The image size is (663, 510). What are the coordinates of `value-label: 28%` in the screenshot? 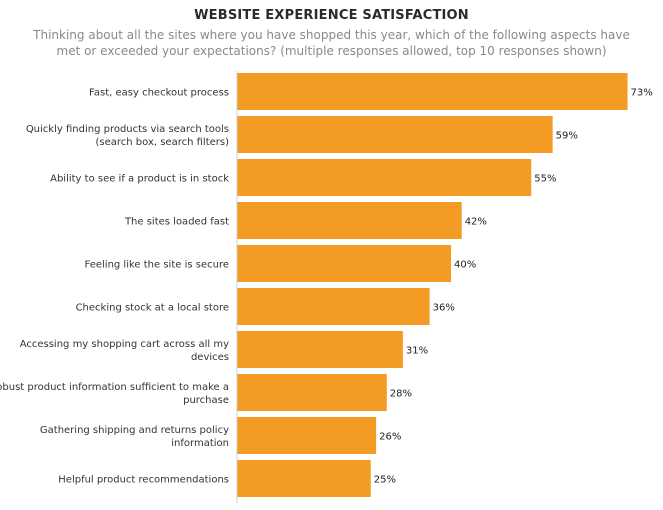 It's located at (401, 394).